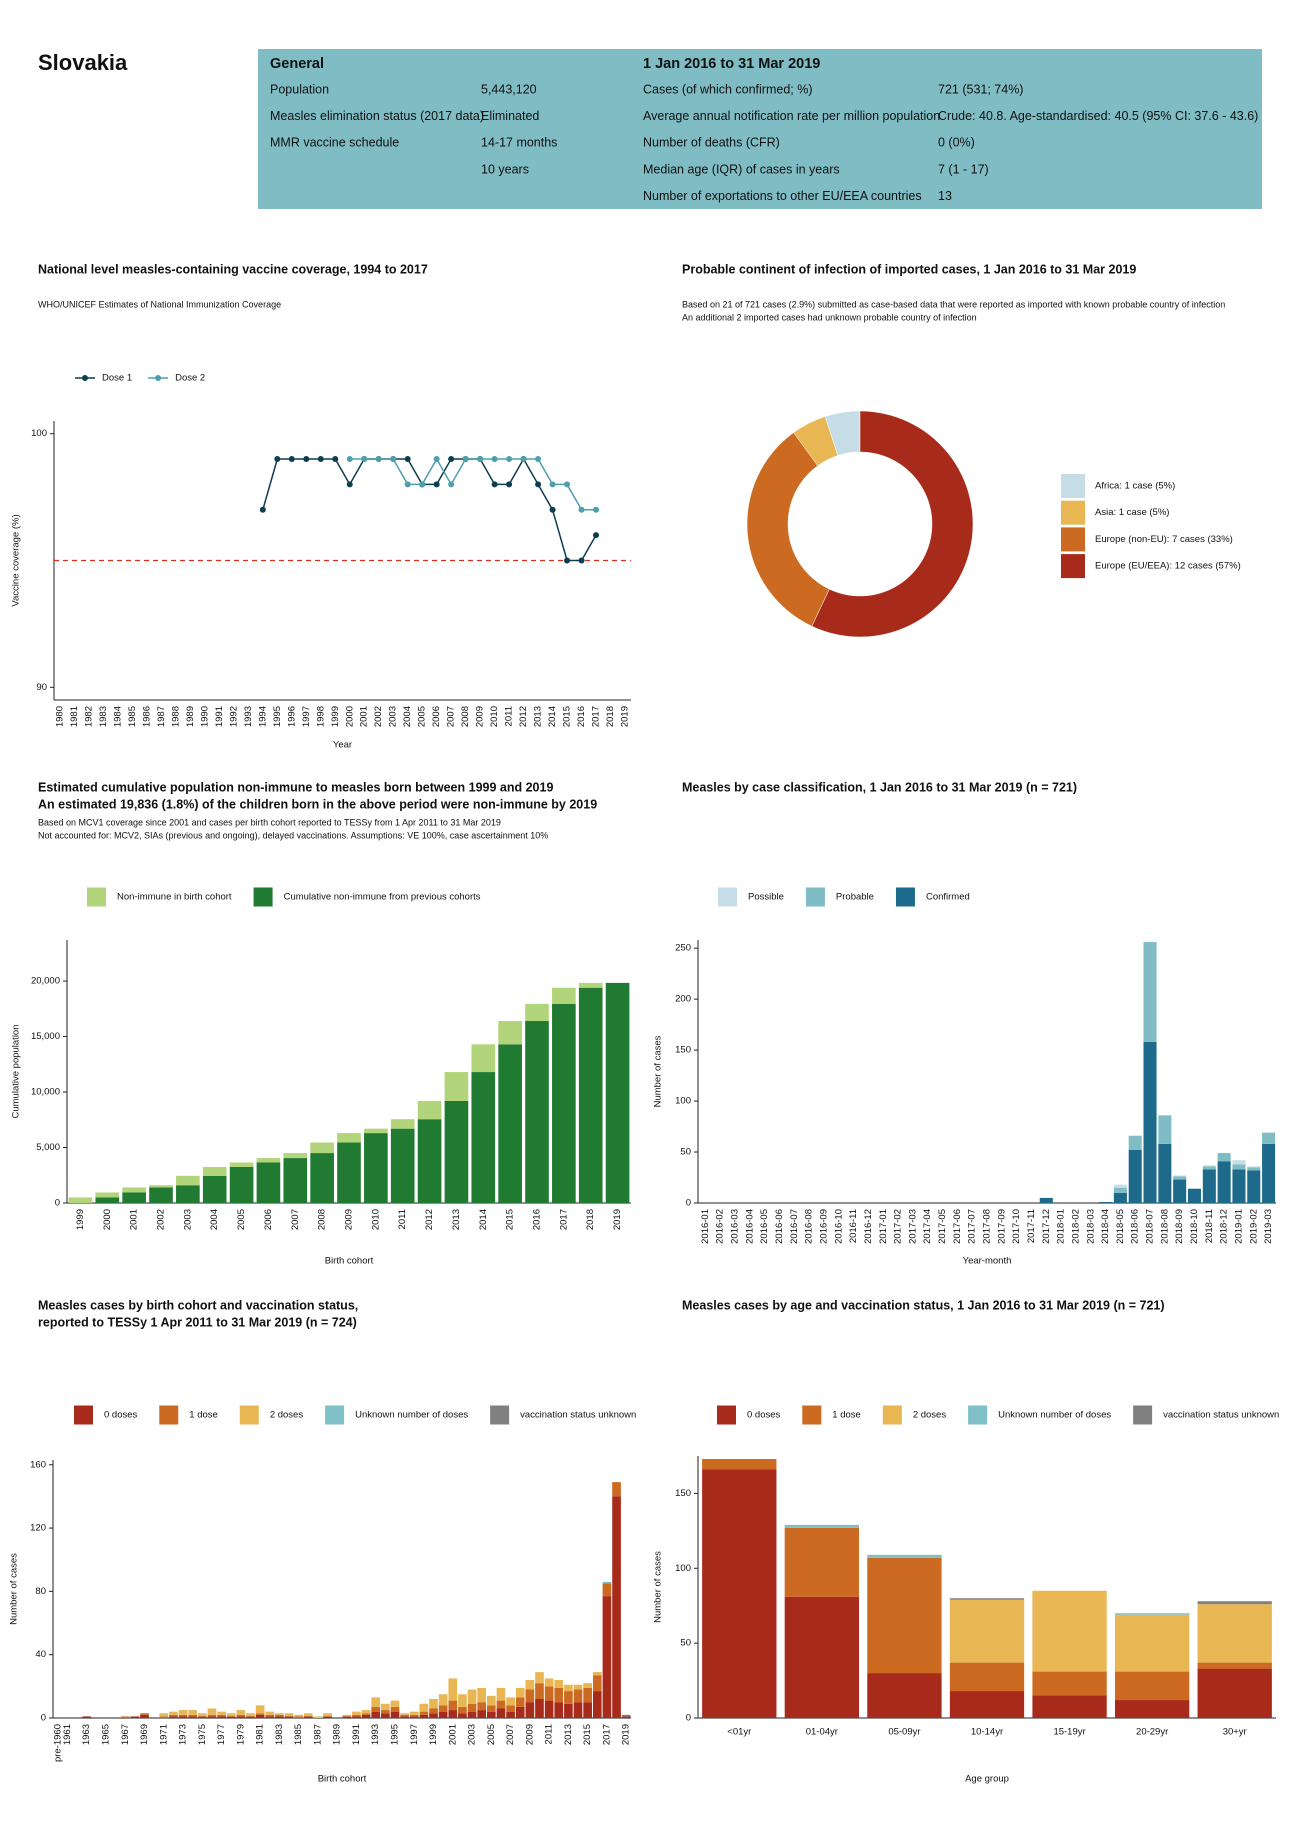 This screenshot has width=1296, height=1828. I want to click on pie-slice, so click(892, 524).